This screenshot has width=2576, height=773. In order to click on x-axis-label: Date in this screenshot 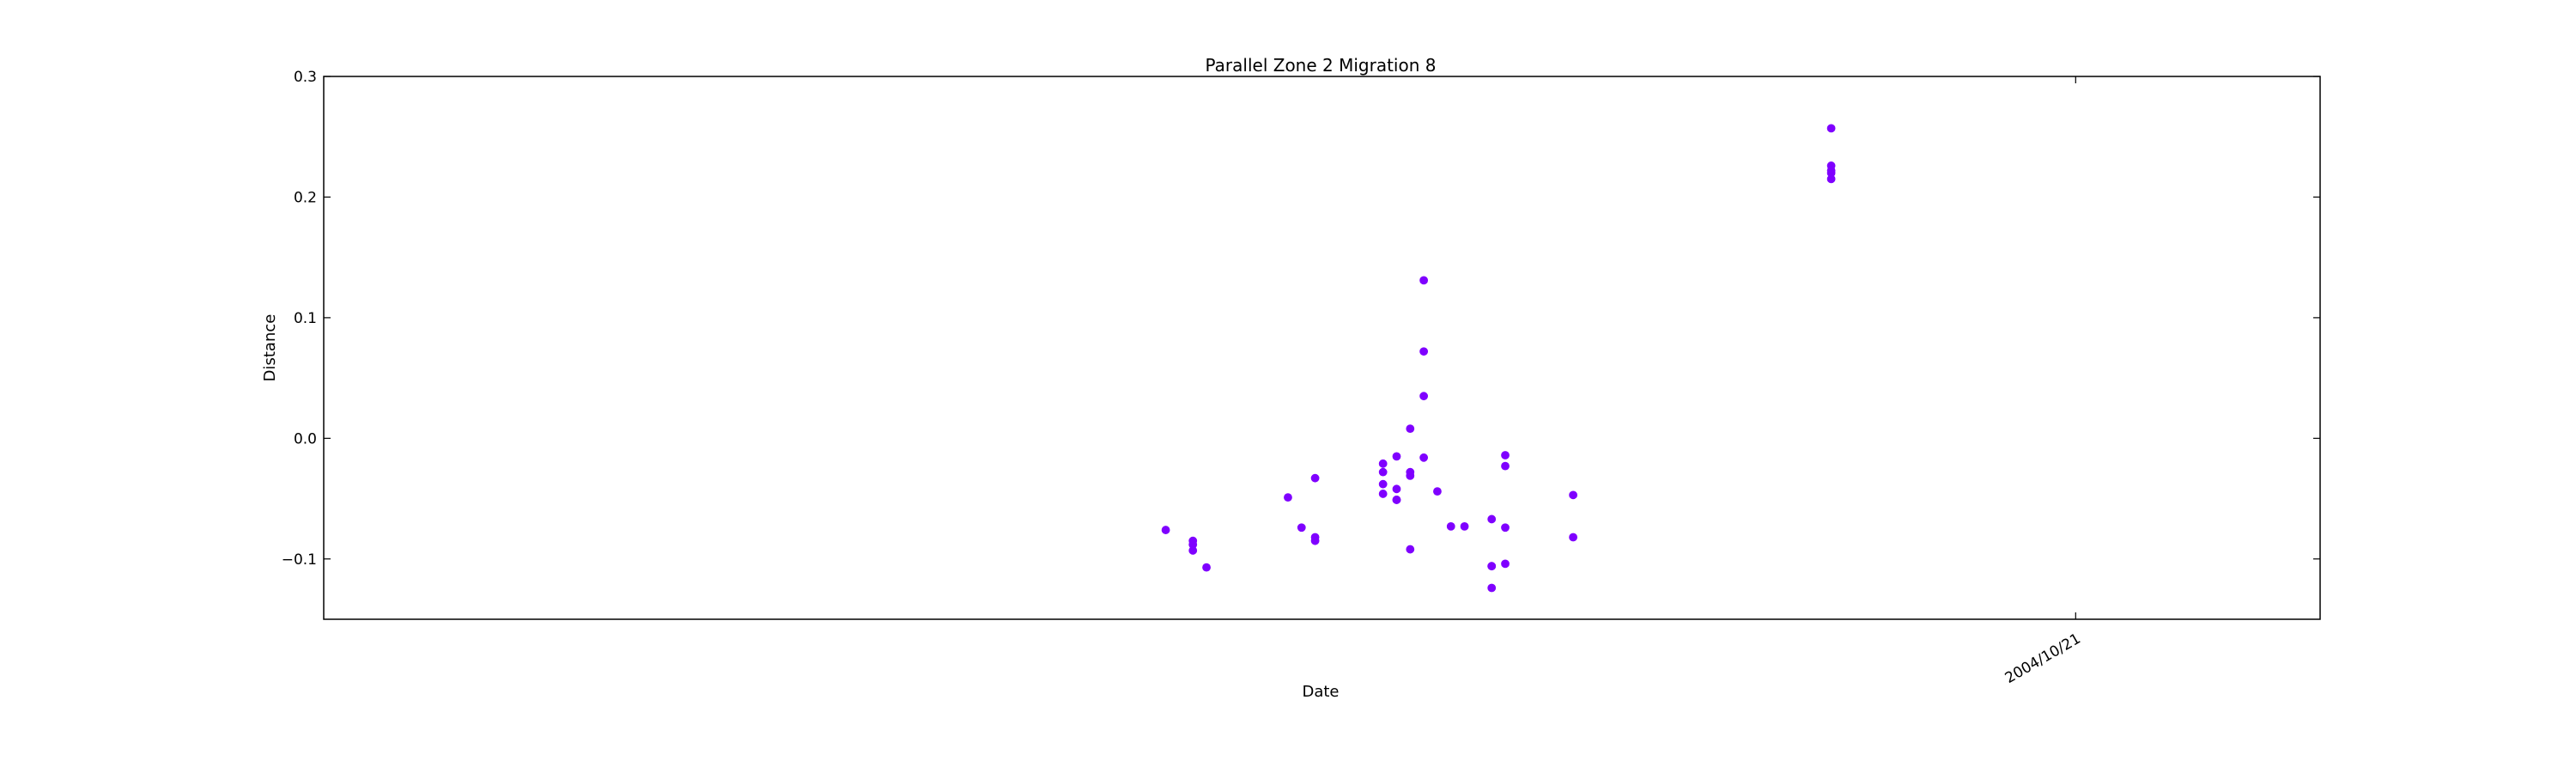, I will do `click(1320, 692)`.